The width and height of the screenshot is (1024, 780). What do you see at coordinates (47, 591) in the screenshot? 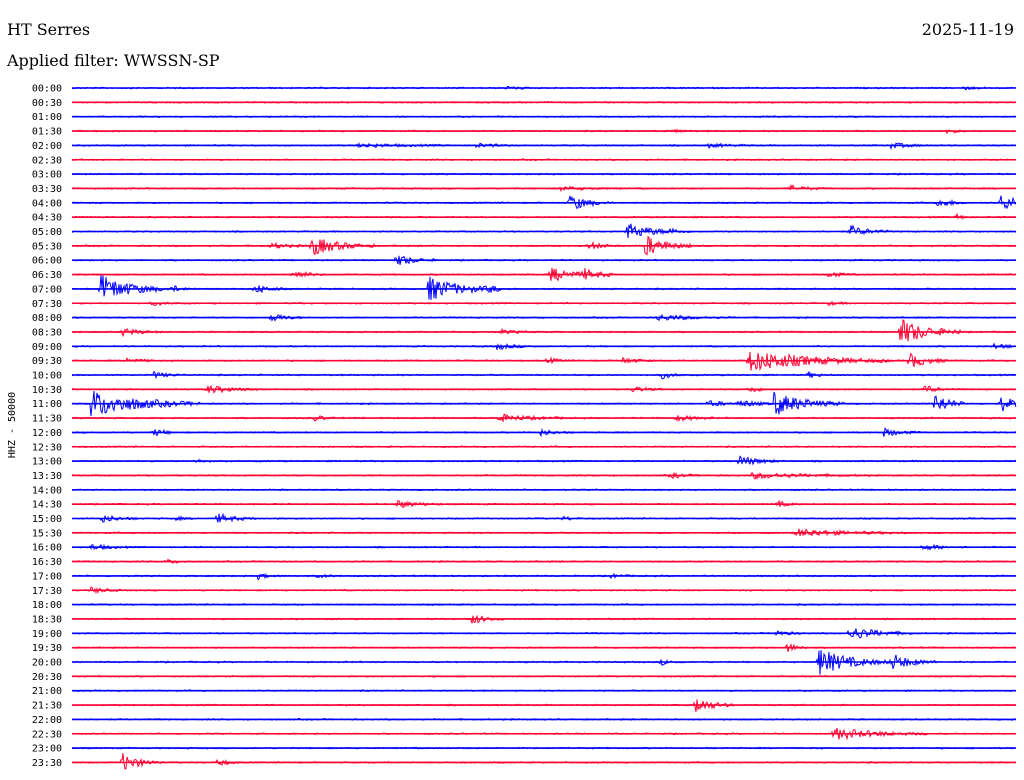
I see `row-time-label: 17:30` at bounding box center [47, 591].